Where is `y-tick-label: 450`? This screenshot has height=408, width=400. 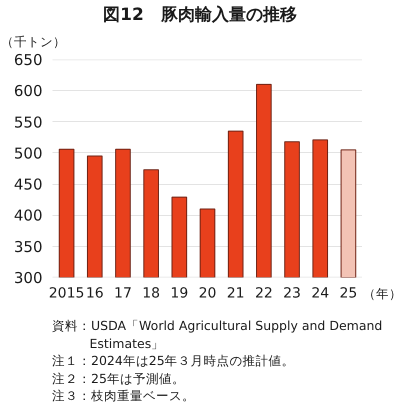
y-tick-label: 450 is located at coordinates (28, 185).